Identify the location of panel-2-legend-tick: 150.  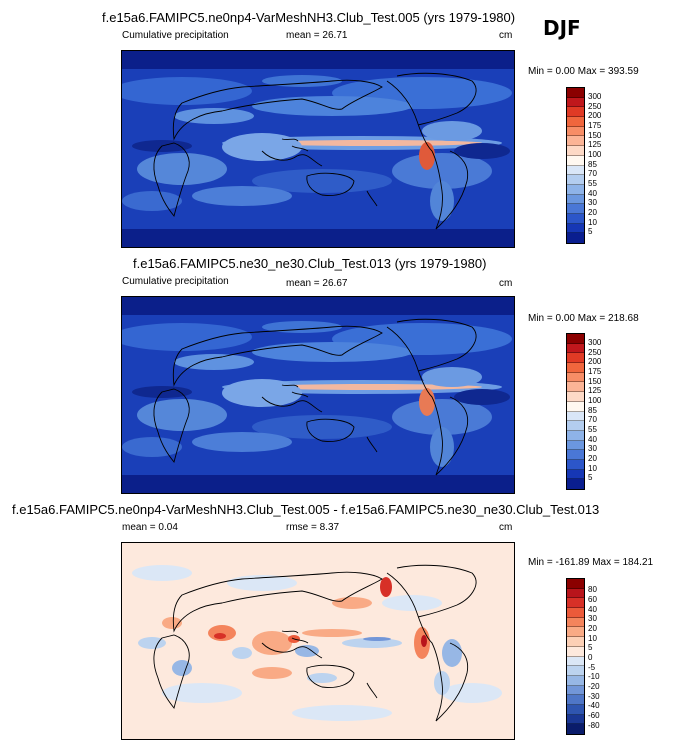
(595, 381).